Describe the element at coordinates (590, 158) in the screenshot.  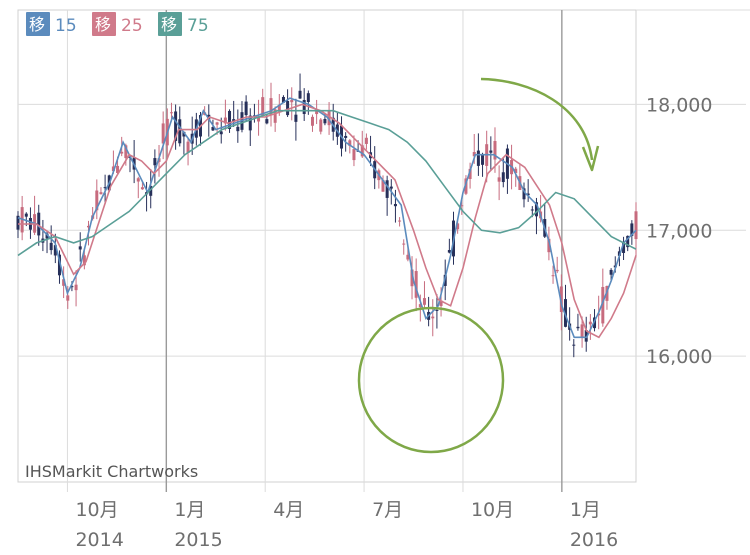
I see `trend-arrowhead` at that location.